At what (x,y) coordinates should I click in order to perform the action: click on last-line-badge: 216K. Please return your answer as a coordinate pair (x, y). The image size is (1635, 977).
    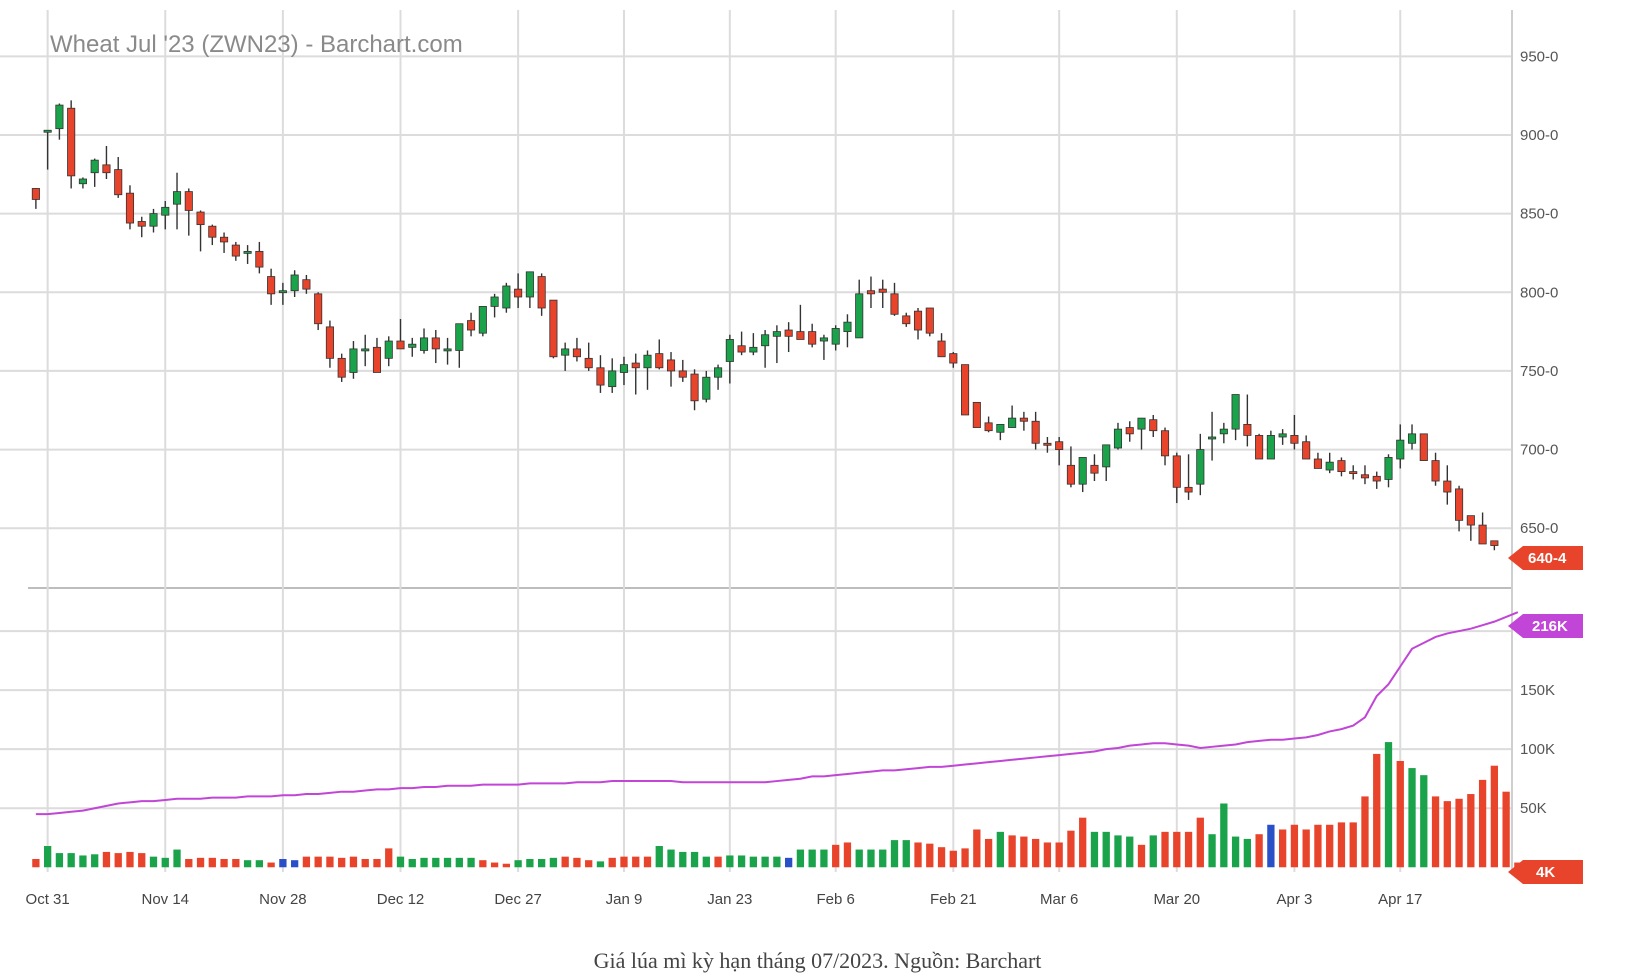
    Looking at the image, I should click on (1545, 626).